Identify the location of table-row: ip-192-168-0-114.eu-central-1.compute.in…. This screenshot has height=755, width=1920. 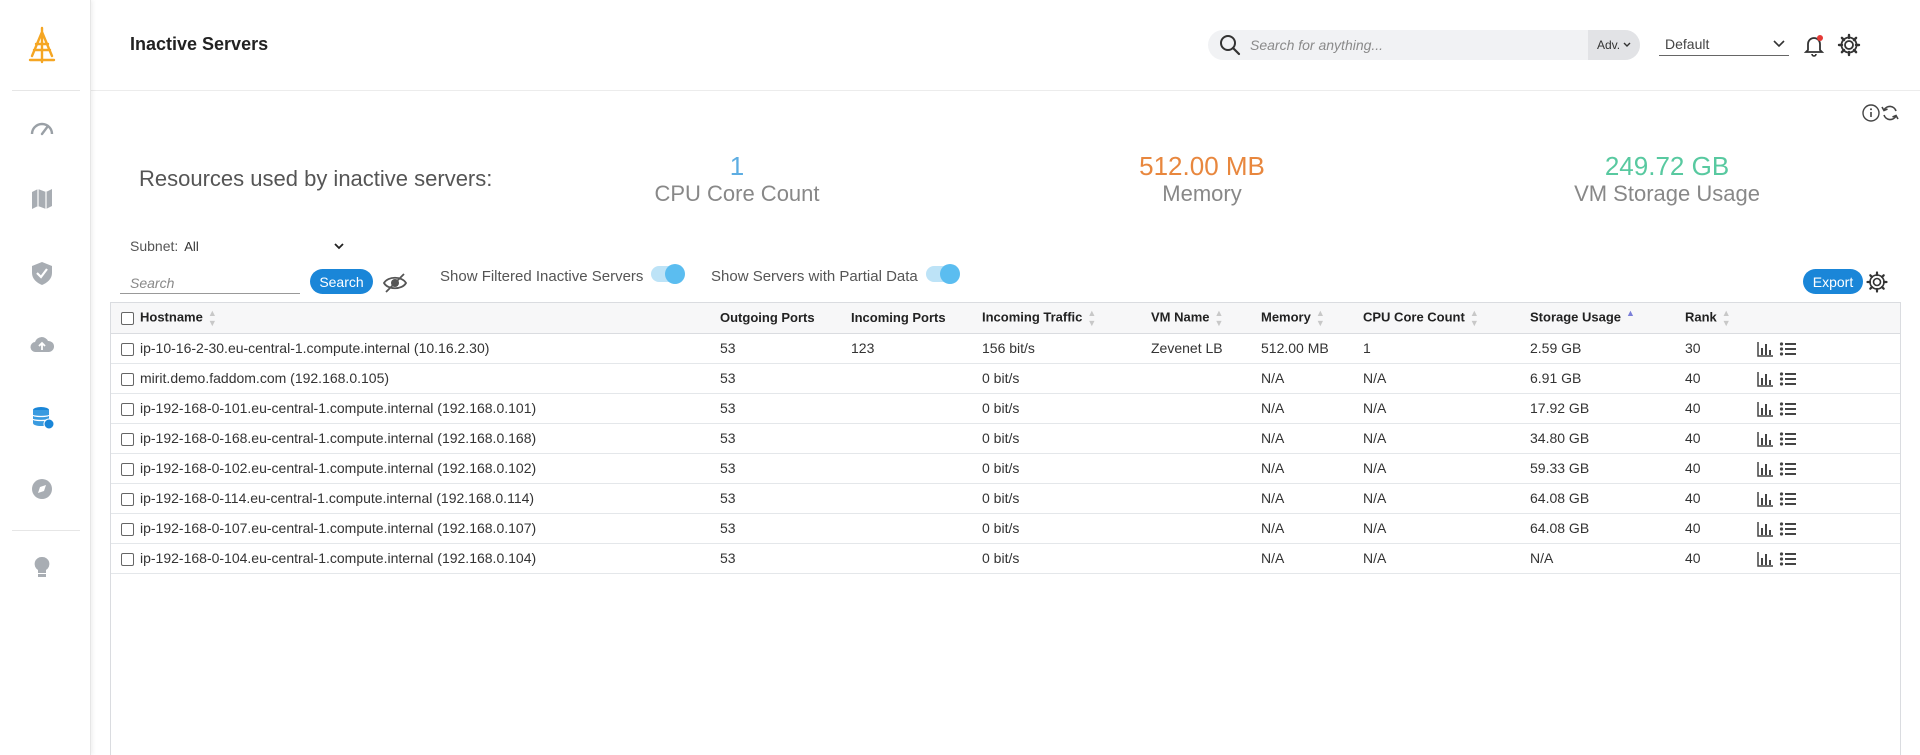
(1005, 498).